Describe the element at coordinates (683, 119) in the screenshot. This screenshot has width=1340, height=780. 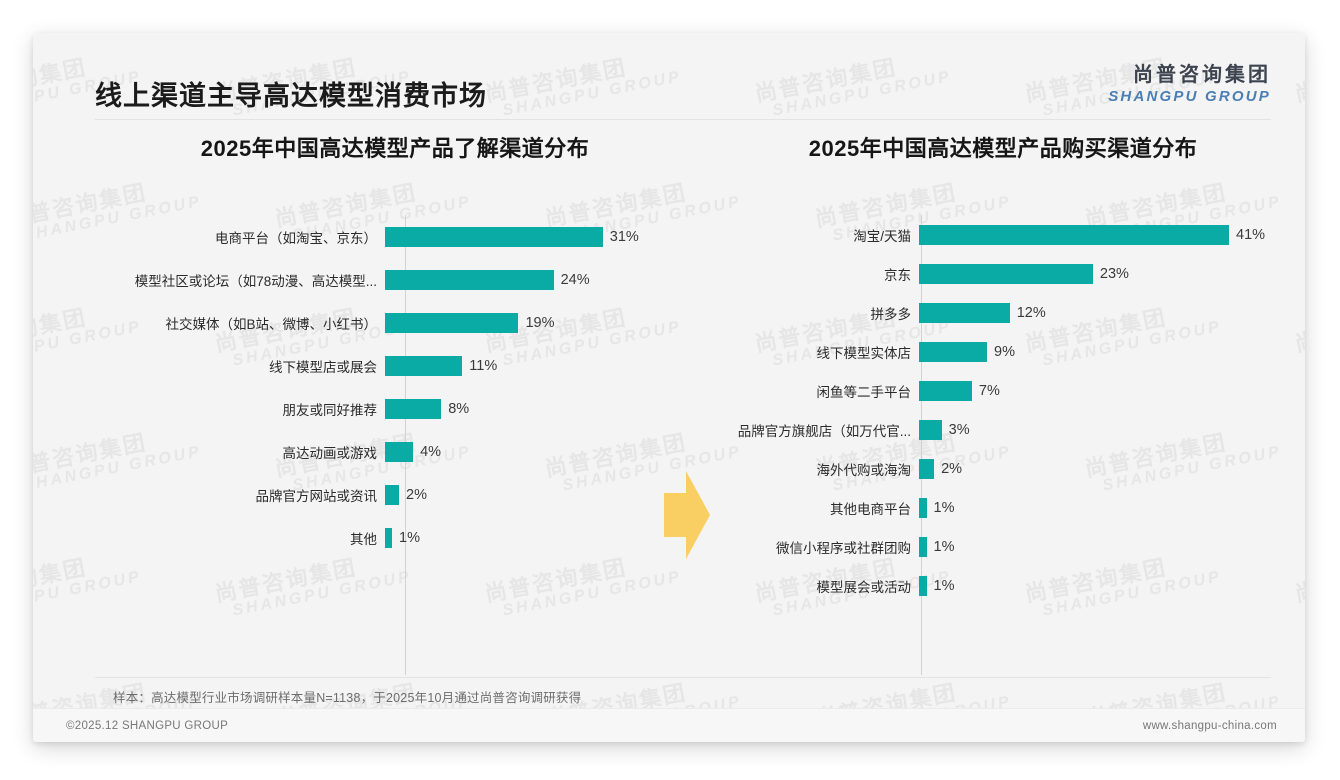
I see `header-divider` at that location.